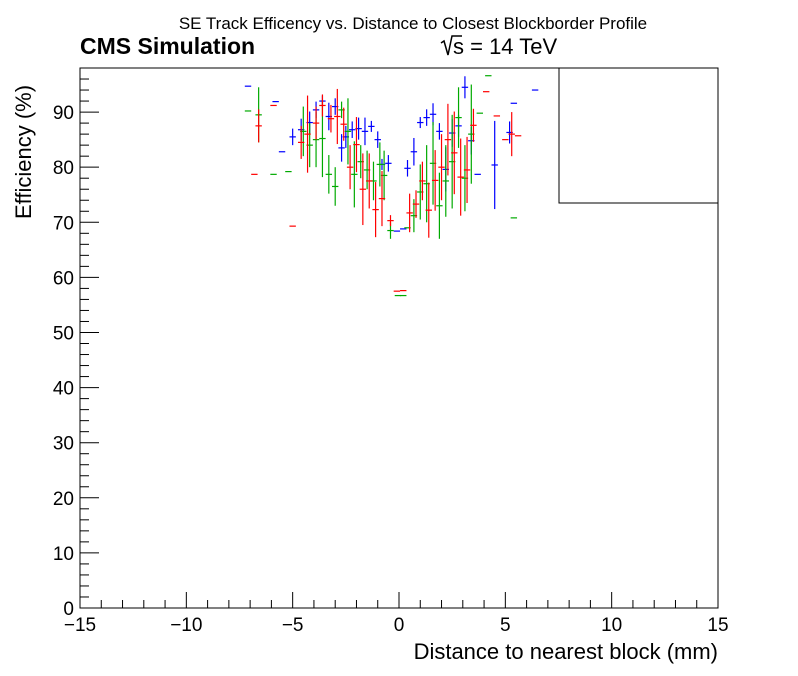  What do you see at coordinates (611, 625) in the screenshot?
I see `x-tick-label: 10` at bounding box center [611, 625].